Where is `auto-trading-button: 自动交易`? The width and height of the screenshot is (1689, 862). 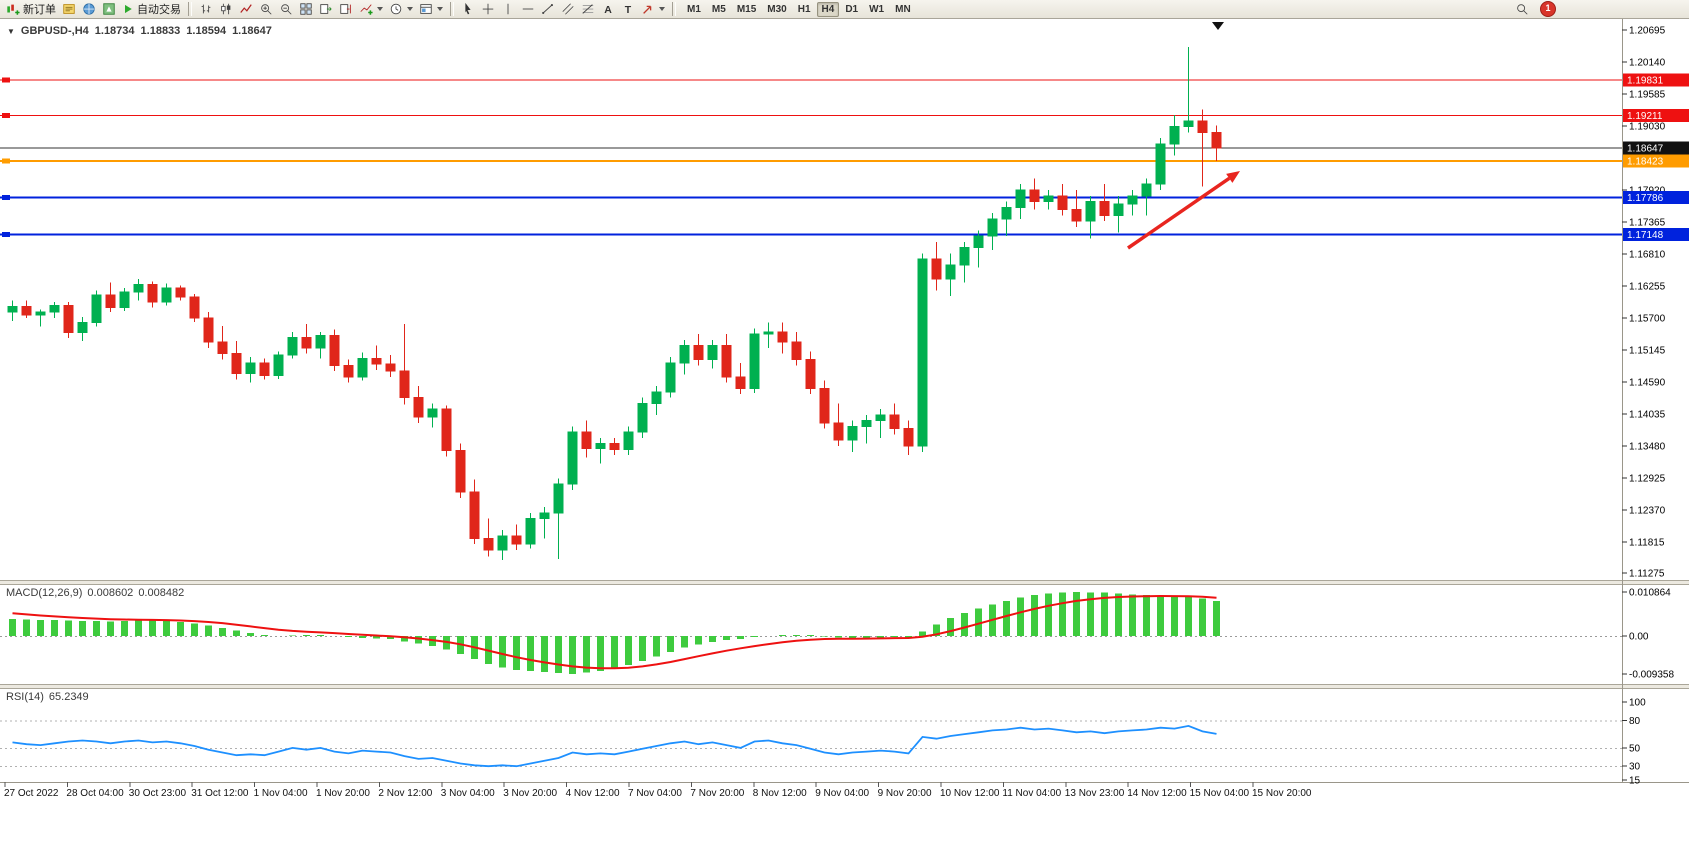
auto-trading-button: 自动交易 is located at coordinates (151, 9).